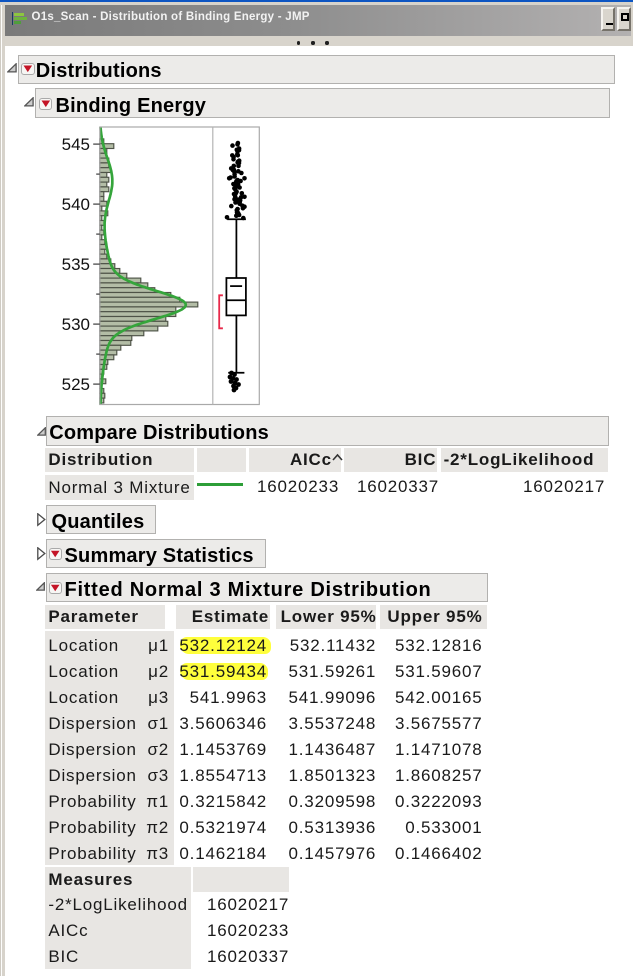 Image resolution: width=633 pixels, height=976 pixels. I want to click on svg-text: 540, so click(76, 204).